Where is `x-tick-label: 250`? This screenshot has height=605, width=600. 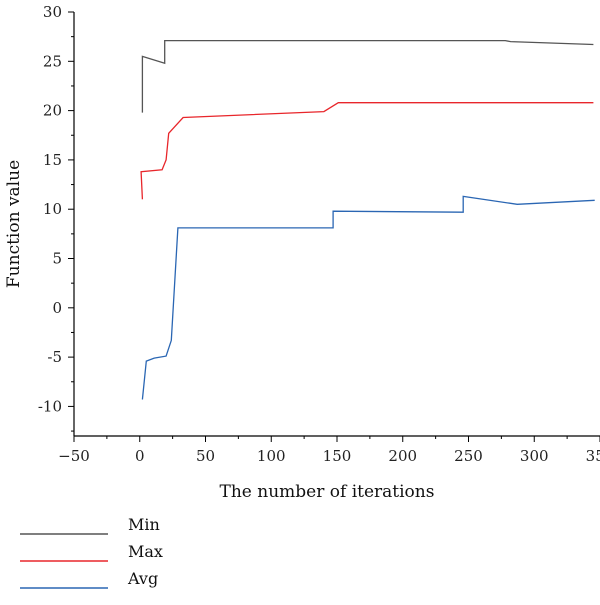 x-tick-label: 250 is located at coordinates (468, 456).